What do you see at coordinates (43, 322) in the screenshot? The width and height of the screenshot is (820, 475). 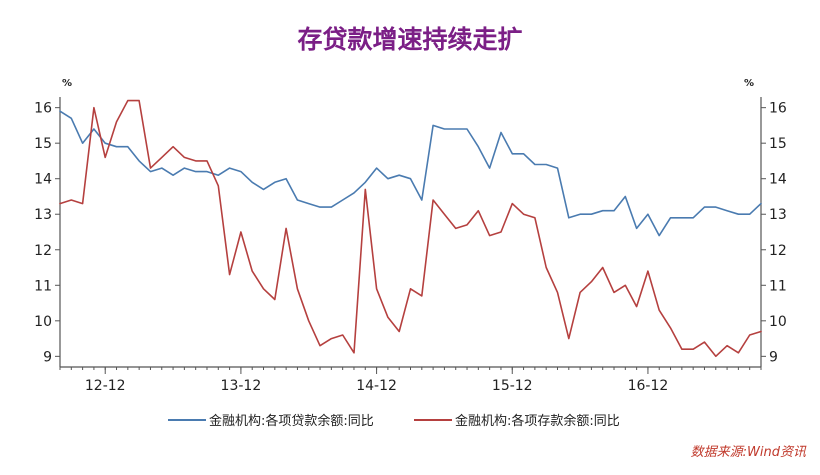 I see `y-tick-label-left: 10` at bounding box center [43, 322].